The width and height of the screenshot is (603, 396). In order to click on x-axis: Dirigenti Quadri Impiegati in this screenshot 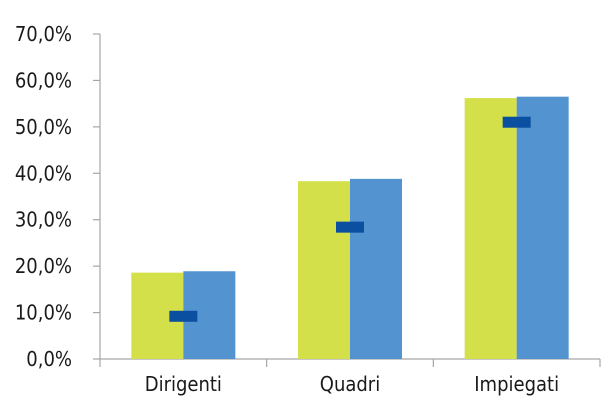, I will do `click(350, 377)`.